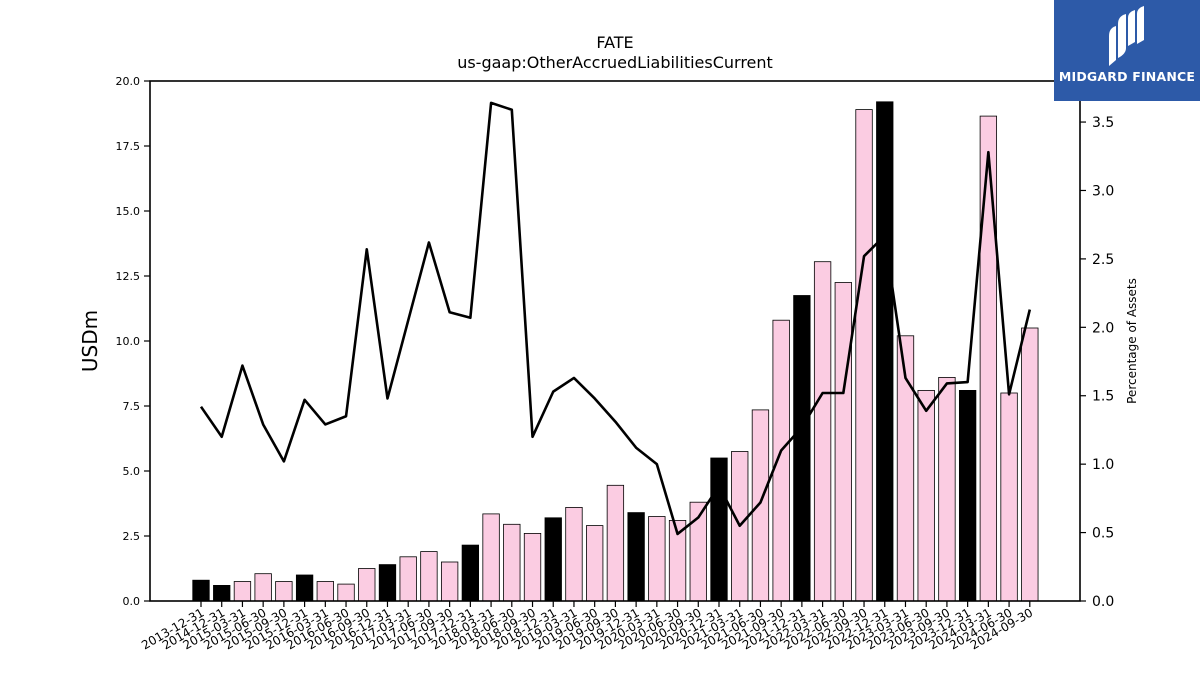  Describe the element at coordinates (1103, 534) in the screenshot. I see `y2-tick-label: 0.5` at that location.